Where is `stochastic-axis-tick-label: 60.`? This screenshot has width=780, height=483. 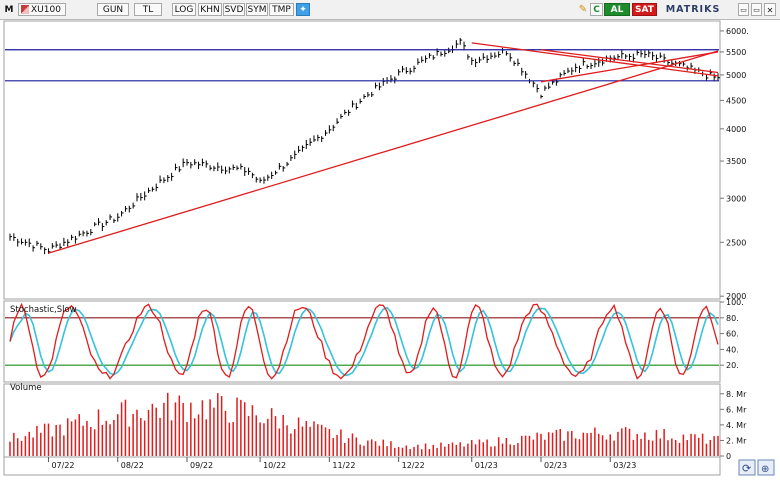 stochastic-axis-tick-label: 60. is located at coordinates (732, 334).